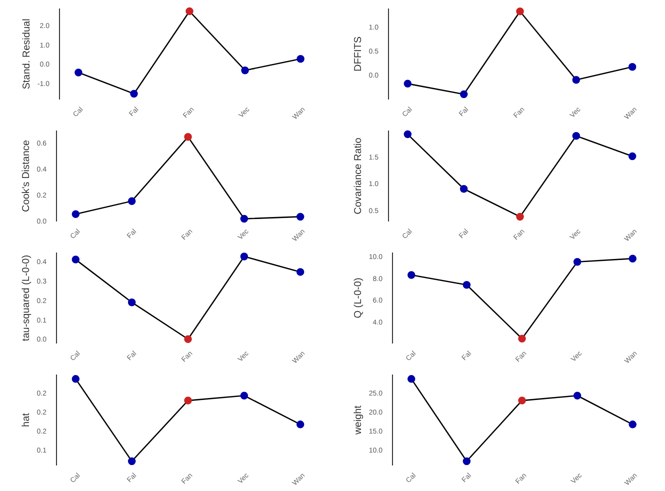  Describe the element at coordinates (358, 54) in the screenshot. I see `y-axis-title: DFFITS` at that location.